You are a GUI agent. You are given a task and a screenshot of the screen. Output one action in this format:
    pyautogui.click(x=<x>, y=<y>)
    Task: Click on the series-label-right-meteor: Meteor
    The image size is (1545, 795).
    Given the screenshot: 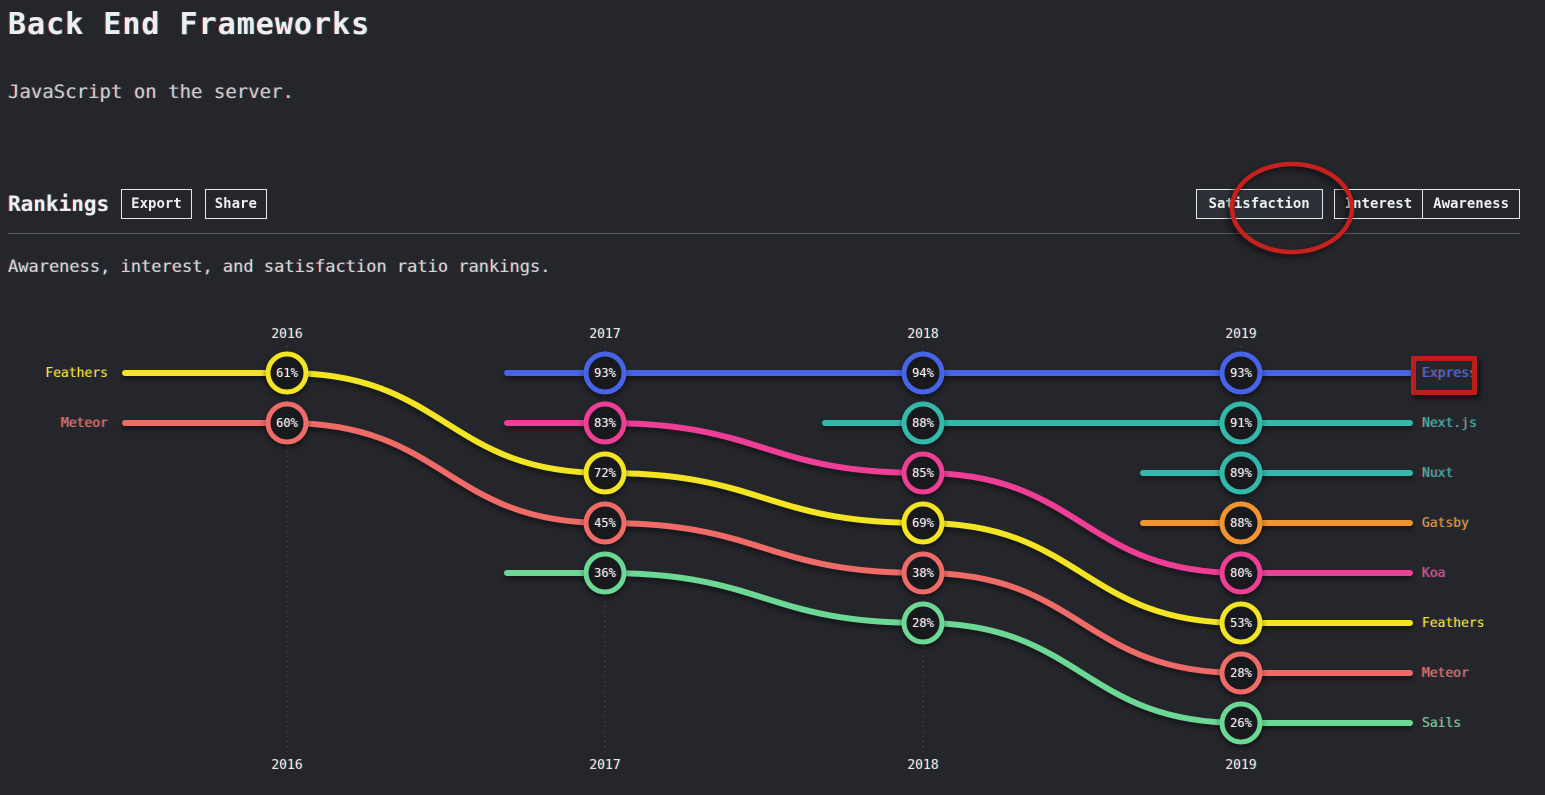 What is the action you would take?
    pyautogui.click(x=1445, y=673)
    